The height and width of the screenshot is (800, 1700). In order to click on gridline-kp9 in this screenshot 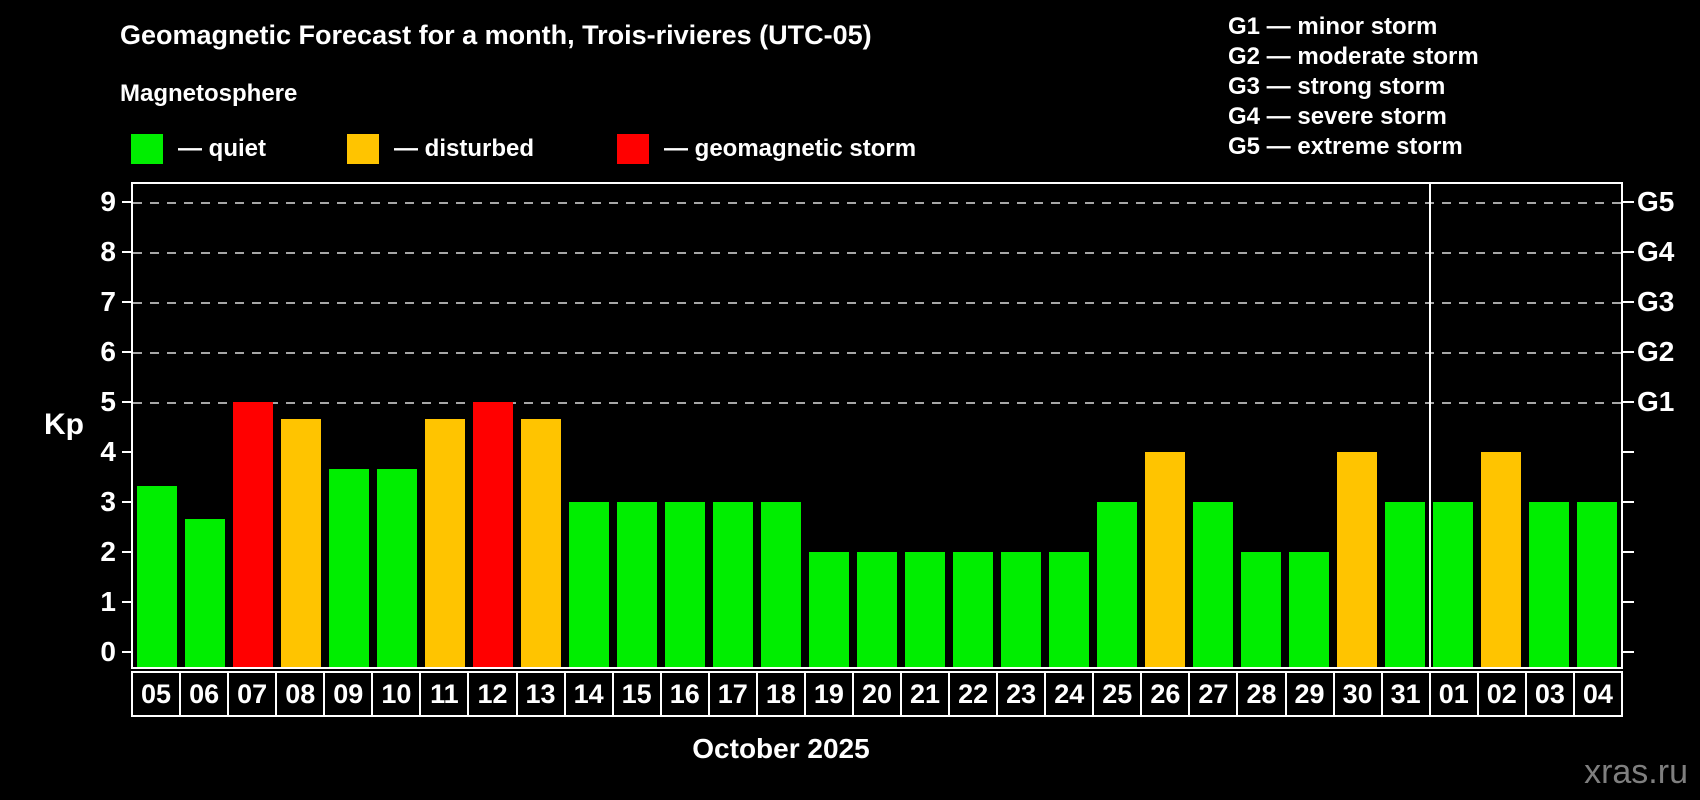, I will do `click(877, 203)`.